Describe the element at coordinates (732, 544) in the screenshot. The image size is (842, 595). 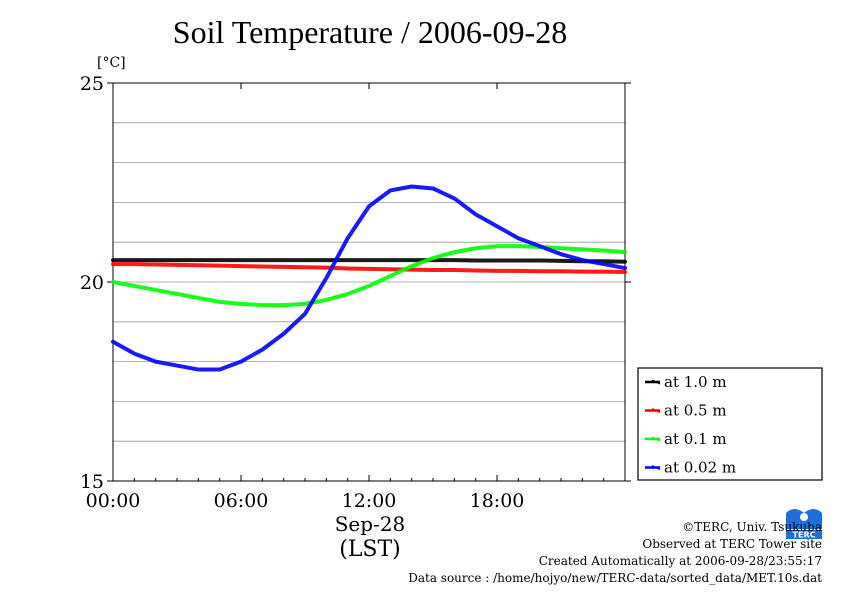
I see `footer-observed: Observed at TERC Tower site` at that location.